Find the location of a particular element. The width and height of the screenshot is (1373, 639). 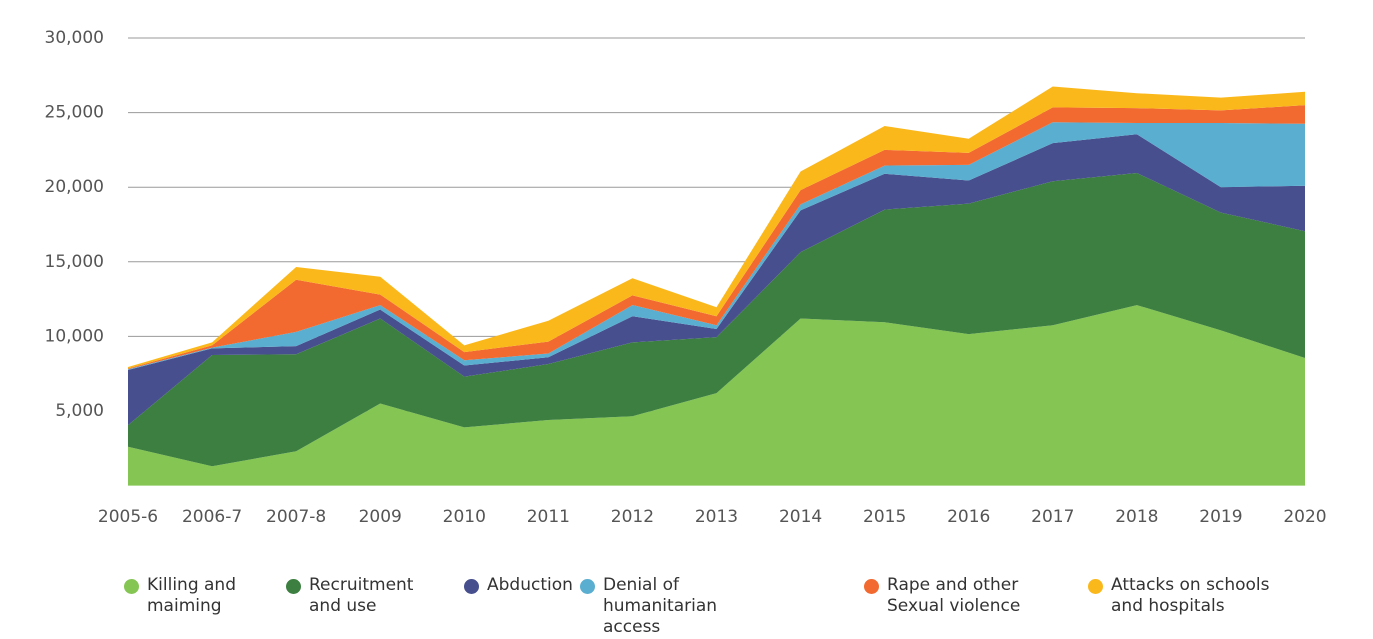

legend-label: Attacks on schools and hospitals is located at coordinates (1190, 595).